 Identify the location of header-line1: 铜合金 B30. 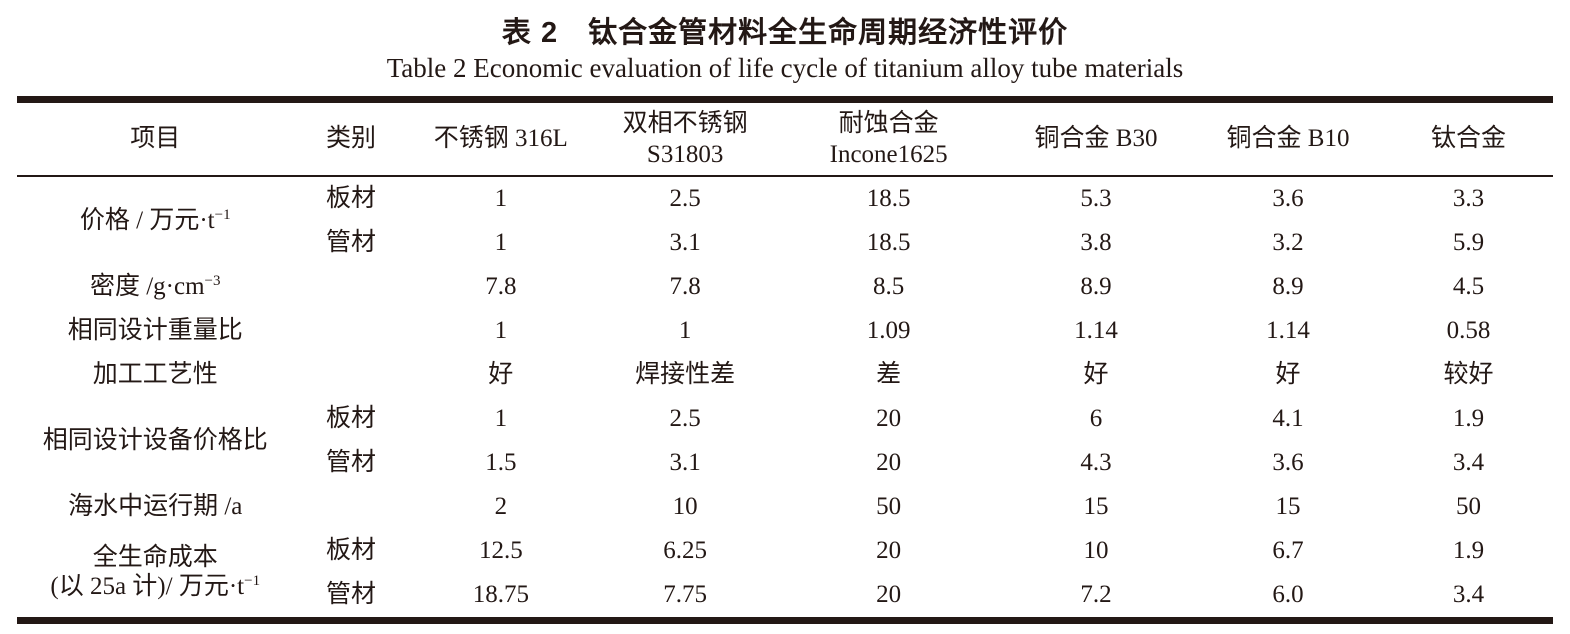
(1096, 139).